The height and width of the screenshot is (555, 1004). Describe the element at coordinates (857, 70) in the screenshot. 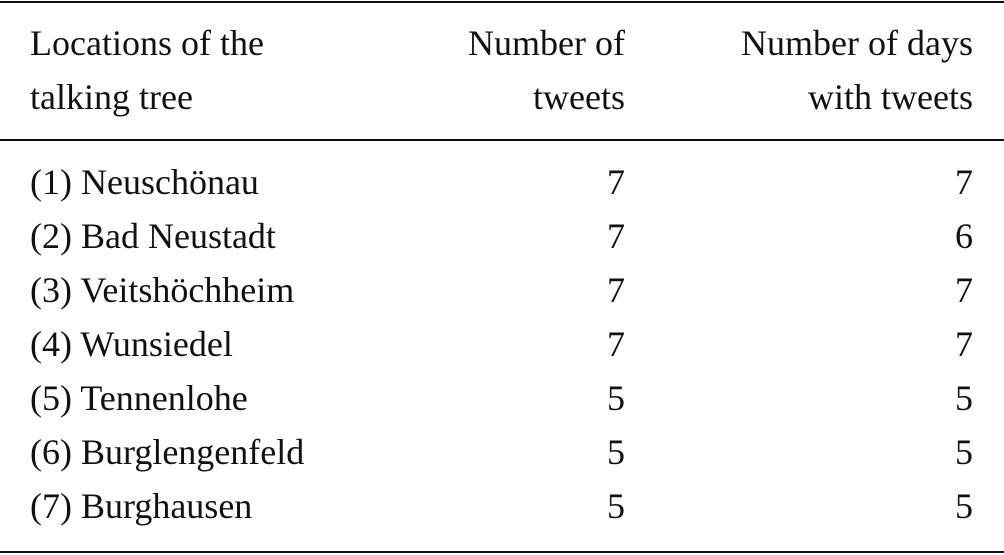

I see `header-days: Number of days with tweets` at that location.